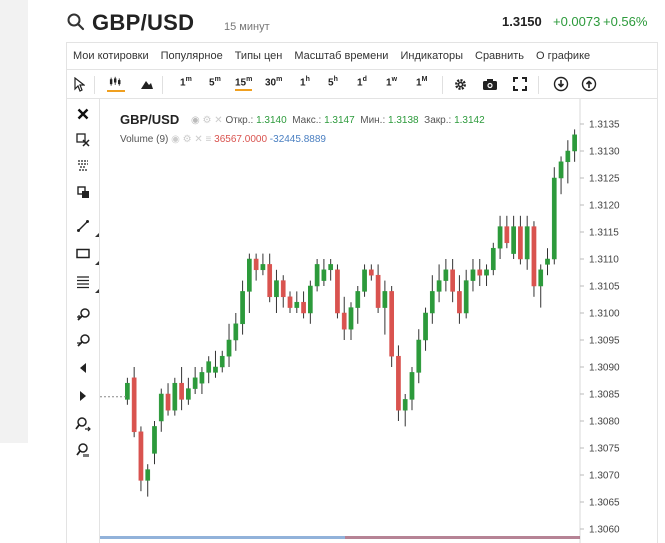 The image size is (665, 543). What do you see at coordinates (604, 530) in the screenshot?
I see `y-tick-label: 1.3060` at bounding box center [604, 530].